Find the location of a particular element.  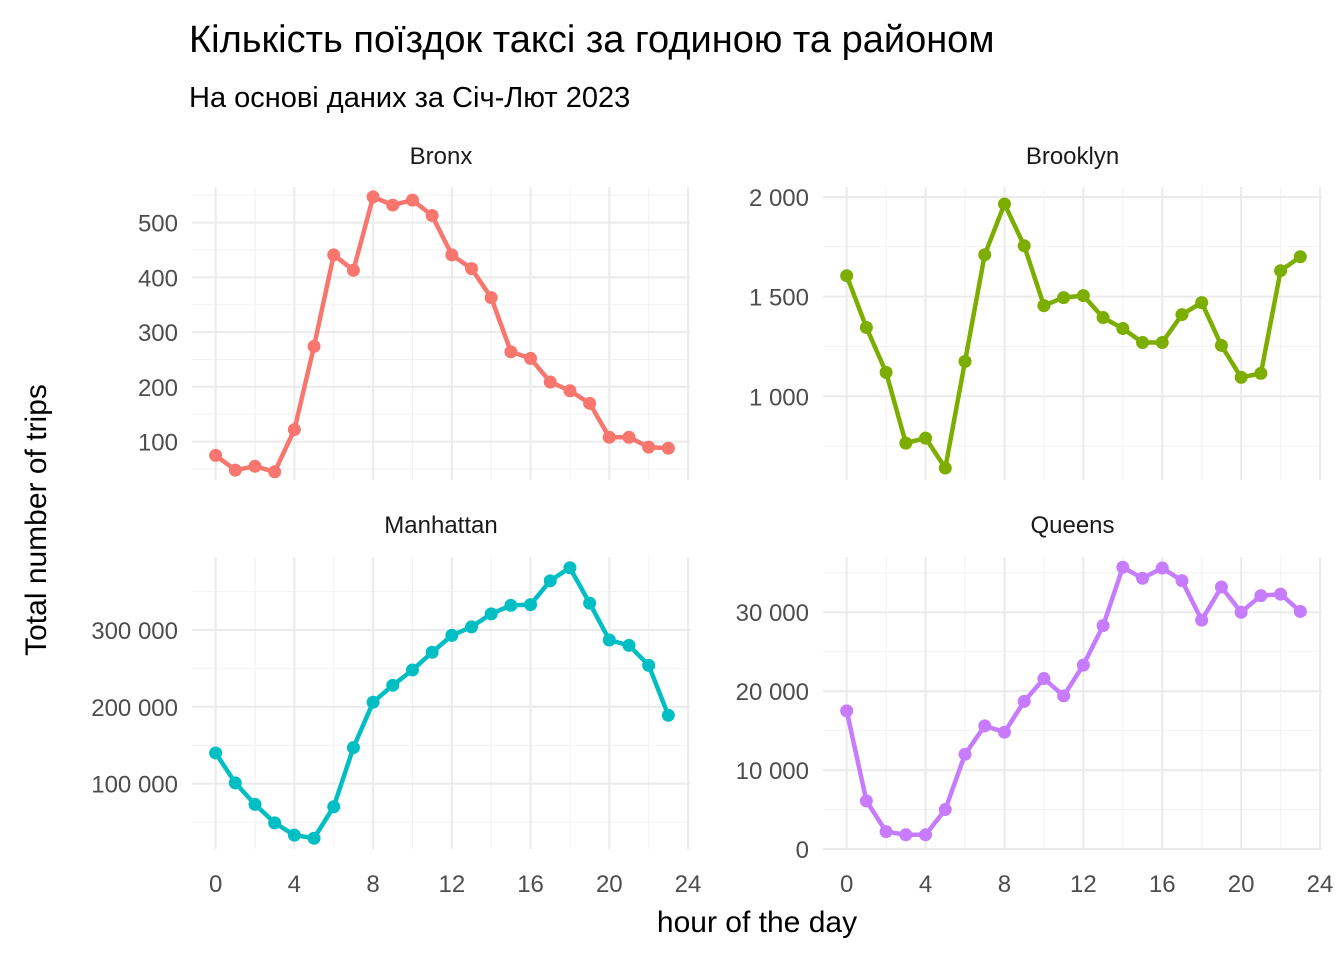

y-tick-label: 200 000 is located at coordinates (134, 708).